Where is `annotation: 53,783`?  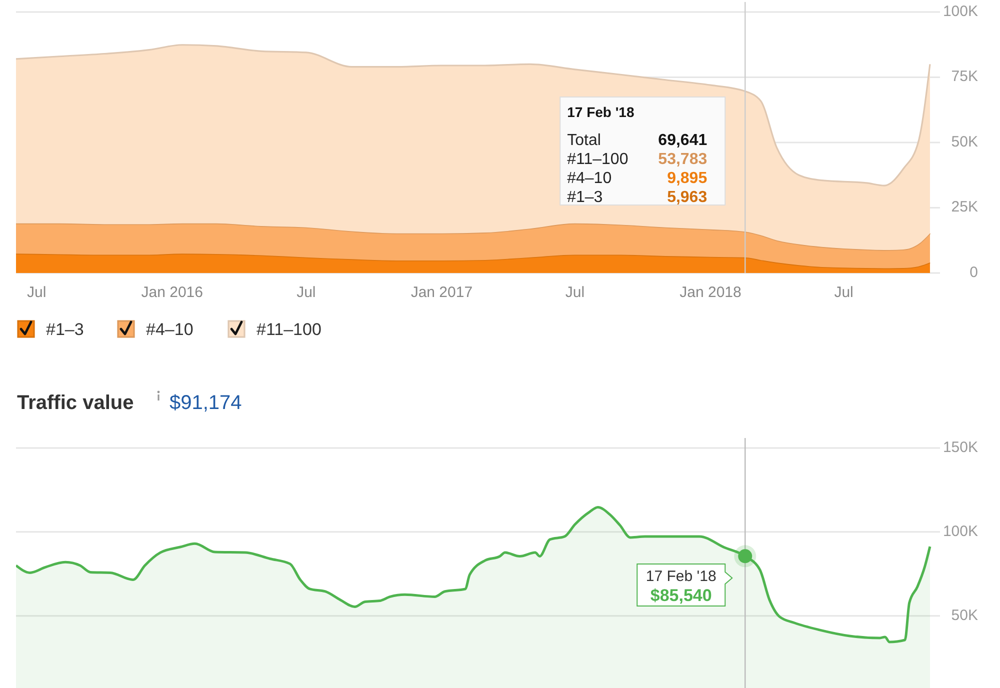
annotation: 53,783 is located at coordinates (683, 159).